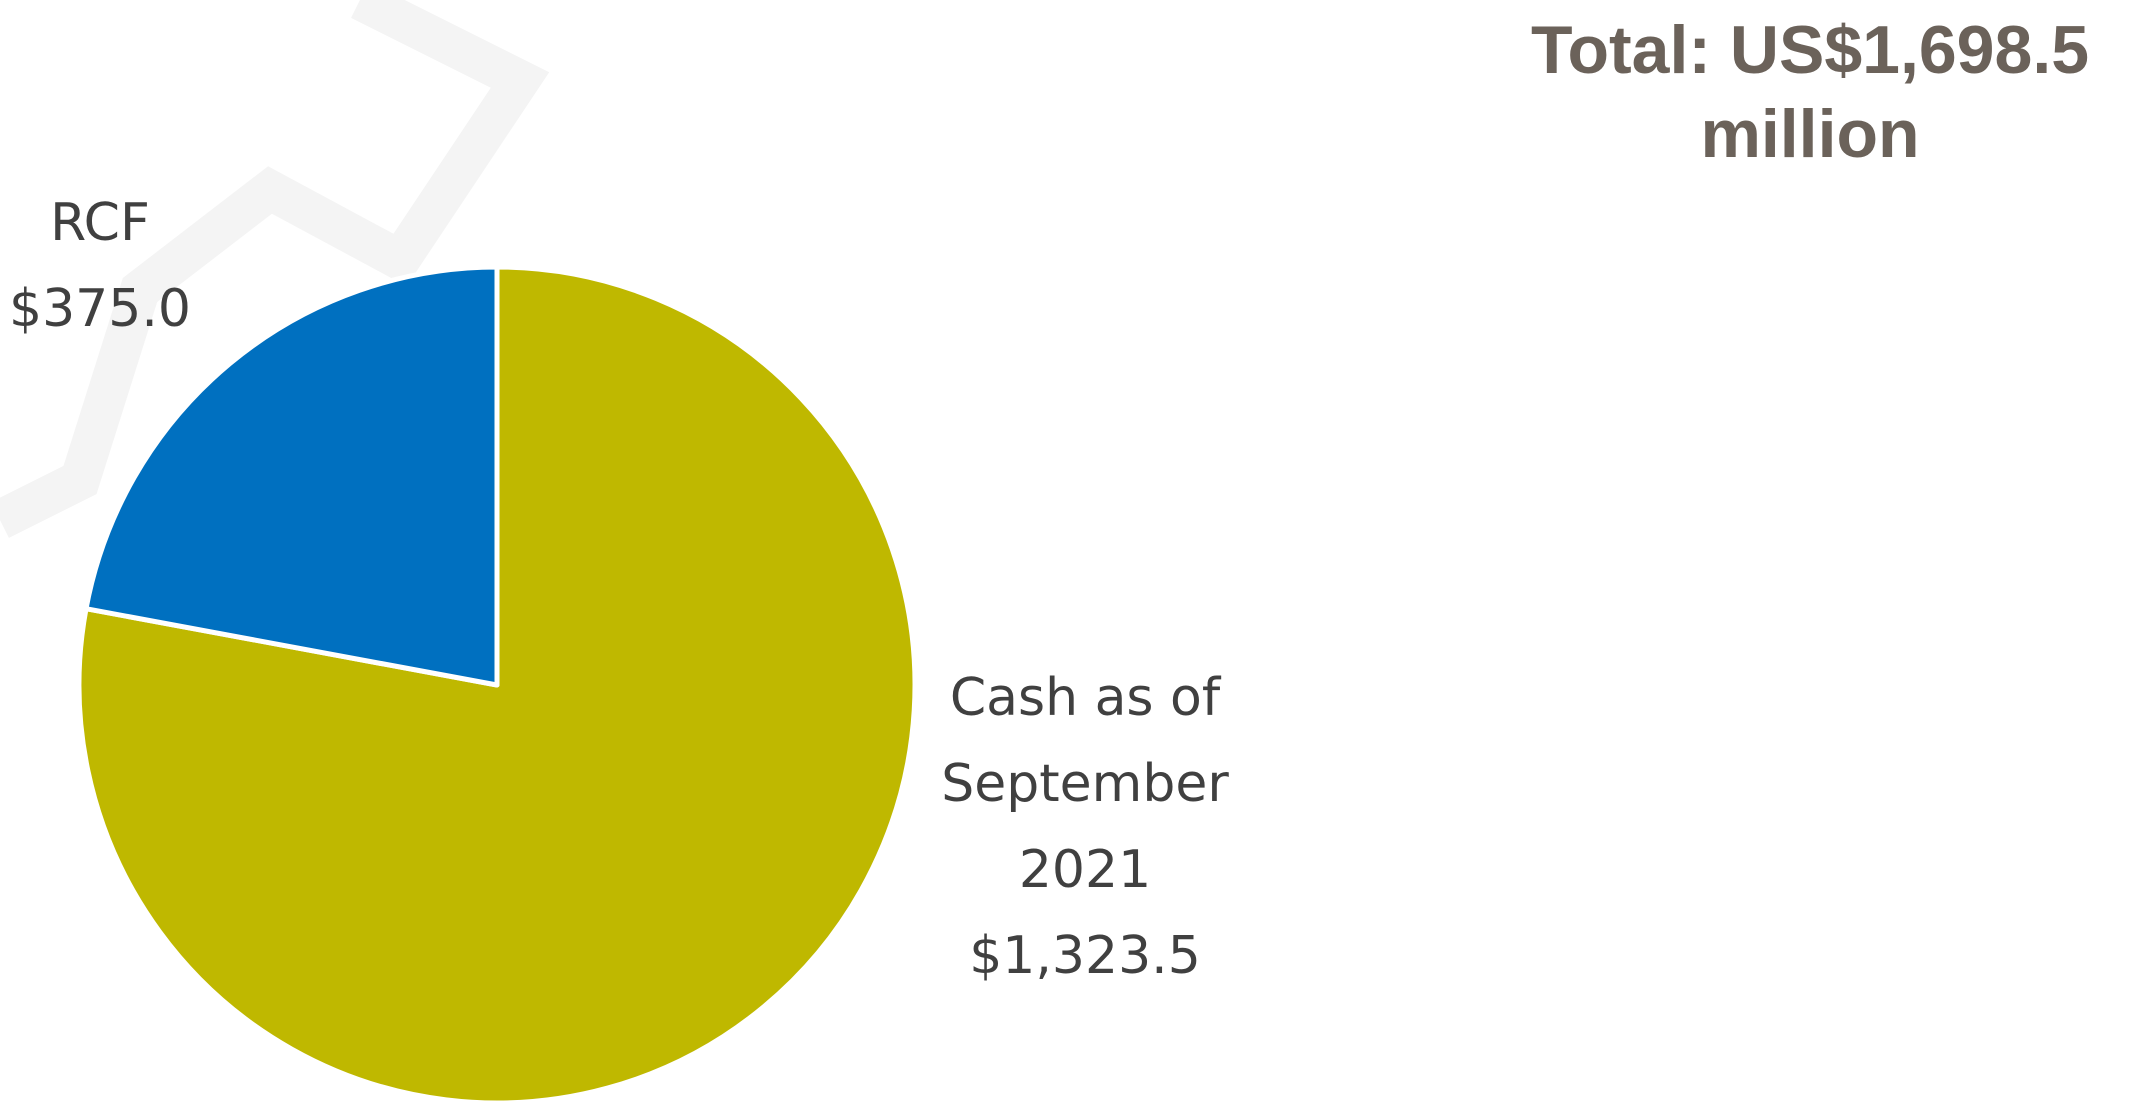 This screenshot has height=1103, width=2142. I want to click on value-label: $1,323.5, so click(1085, 956).